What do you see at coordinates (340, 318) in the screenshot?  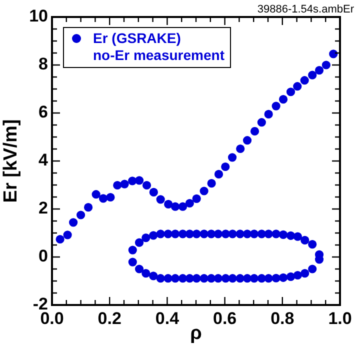 I see `x-tick-label: 1.0` at bounding box center [340, 318].